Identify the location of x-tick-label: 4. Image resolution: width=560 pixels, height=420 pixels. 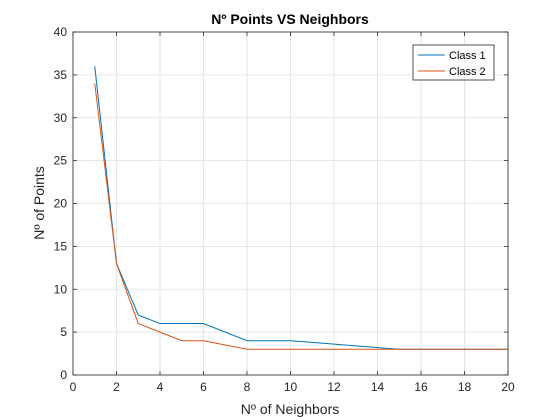
(160, 387).